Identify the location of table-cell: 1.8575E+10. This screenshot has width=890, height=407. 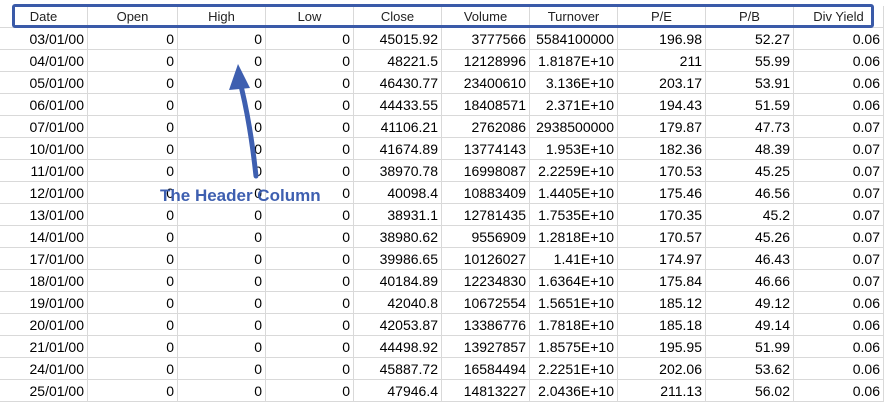
(574, 347).